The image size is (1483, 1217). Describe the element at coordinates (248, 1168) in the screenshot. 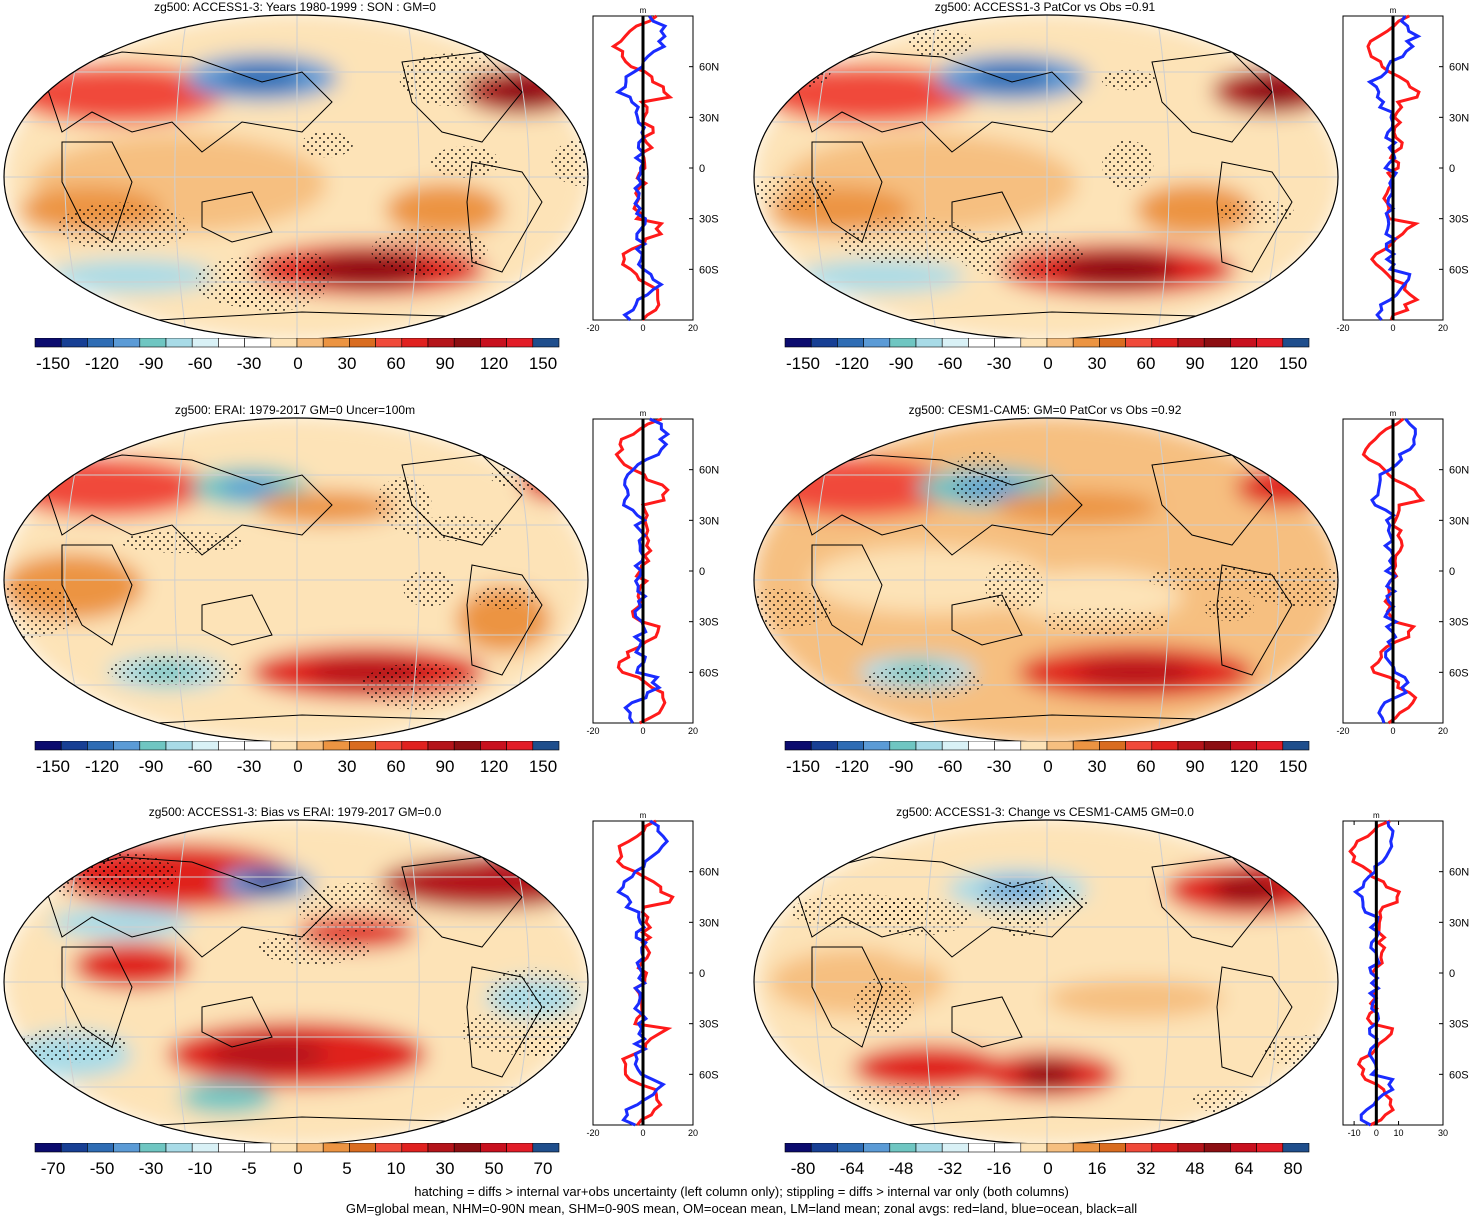

I see `colorbar-tick-label: -5` at that location.